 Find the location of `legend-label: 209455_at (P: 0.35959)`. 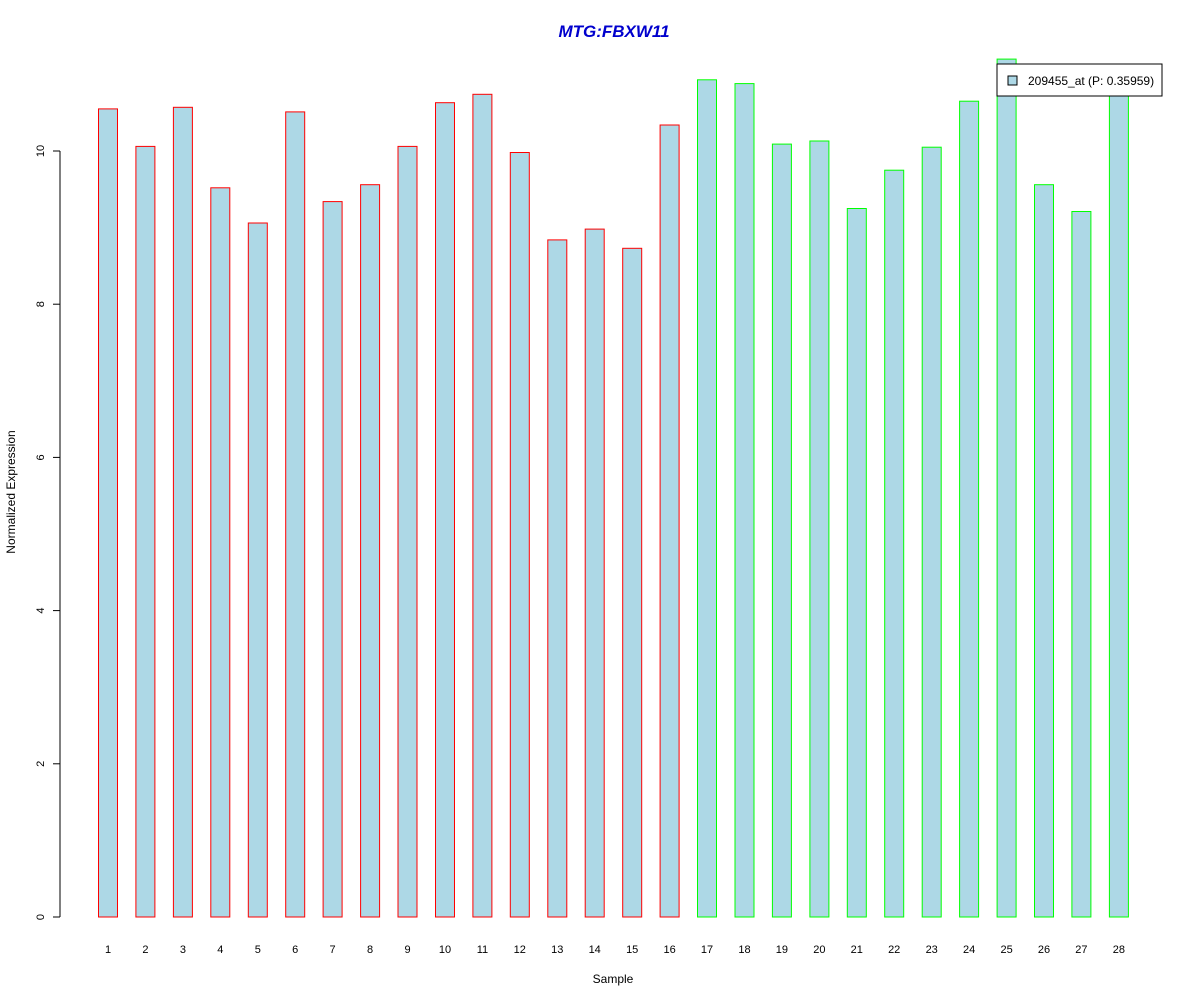

legend-label: 209455_at (P: 0.35959) is located at coordinates (1091, 81).